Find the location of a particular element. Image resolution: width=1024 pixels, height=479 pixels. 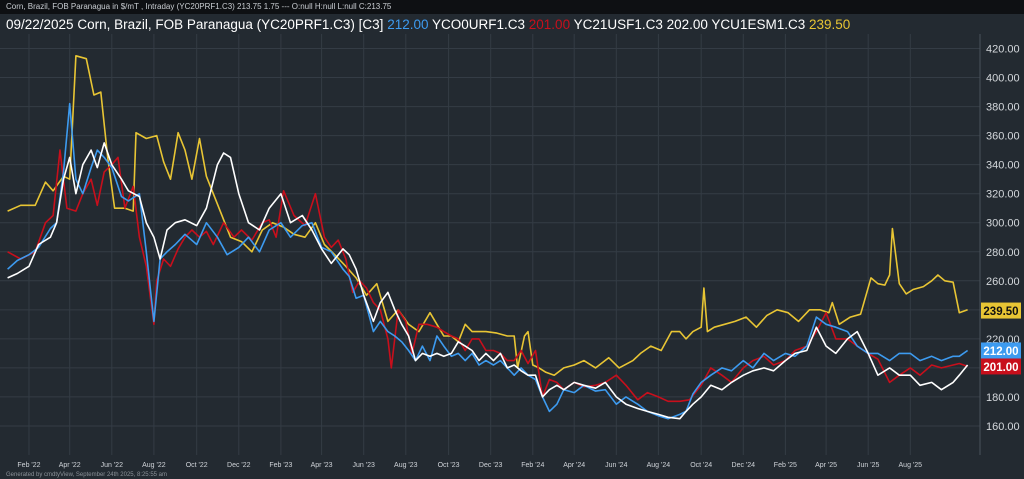

legend-white-yellow-symbols: YC21USF1.C3 202.00 YCU1ESM1.C3 is located at coordinates (691, 24).